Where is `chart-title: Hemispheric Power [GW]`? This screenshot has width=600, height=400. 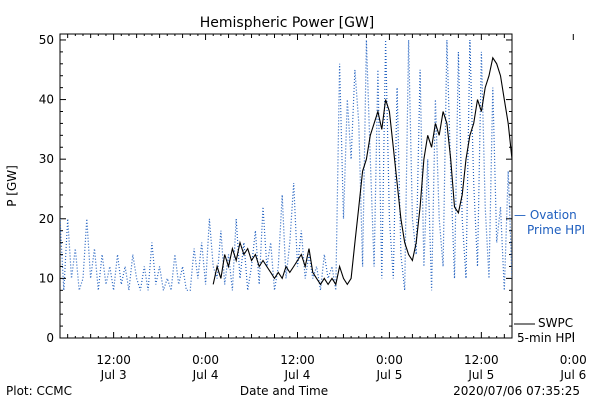 chart-title: Hemispheric Power [GW] is located at coordinates (287, 23).